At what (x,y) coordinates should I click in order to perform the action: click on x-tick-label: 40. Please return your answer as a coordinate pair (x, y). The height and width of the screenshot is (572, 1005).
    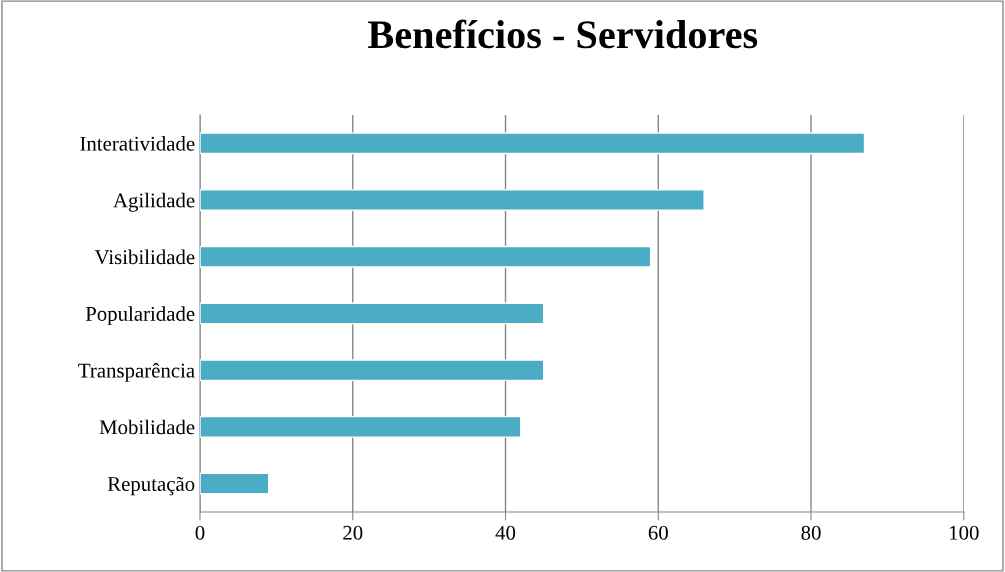
    Looking at the image, I should click on (505, 532).